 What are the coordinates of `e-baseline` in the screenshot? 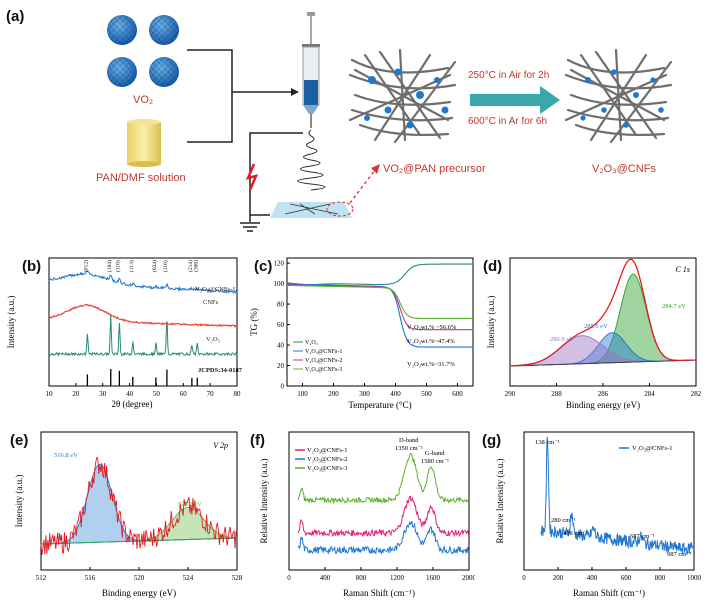 It's located at (139, 541).